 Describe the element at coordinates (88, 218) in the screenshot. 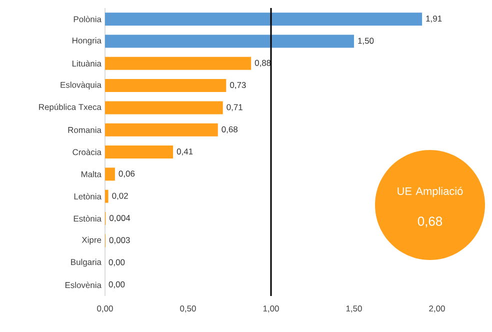

I see `y-tick-label: Estònia` at that location.